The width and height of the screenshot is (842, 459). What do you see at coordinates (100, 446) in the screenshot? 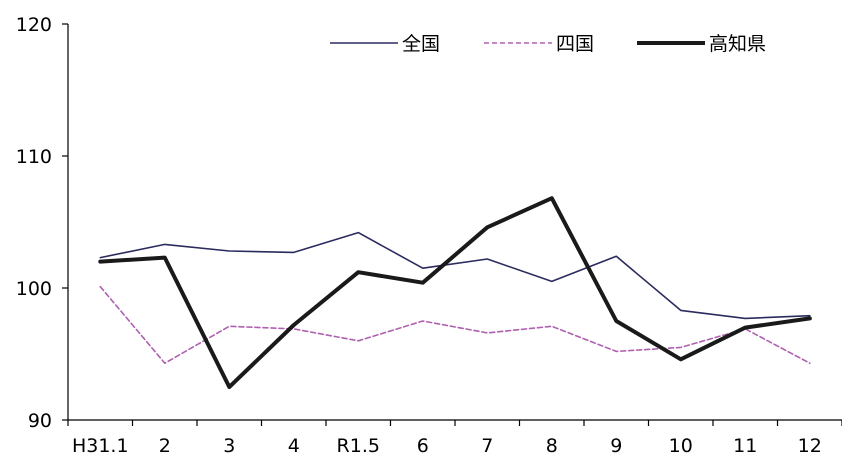
I see `x-tick-label: H31.1` at bounding box center [100, 446].